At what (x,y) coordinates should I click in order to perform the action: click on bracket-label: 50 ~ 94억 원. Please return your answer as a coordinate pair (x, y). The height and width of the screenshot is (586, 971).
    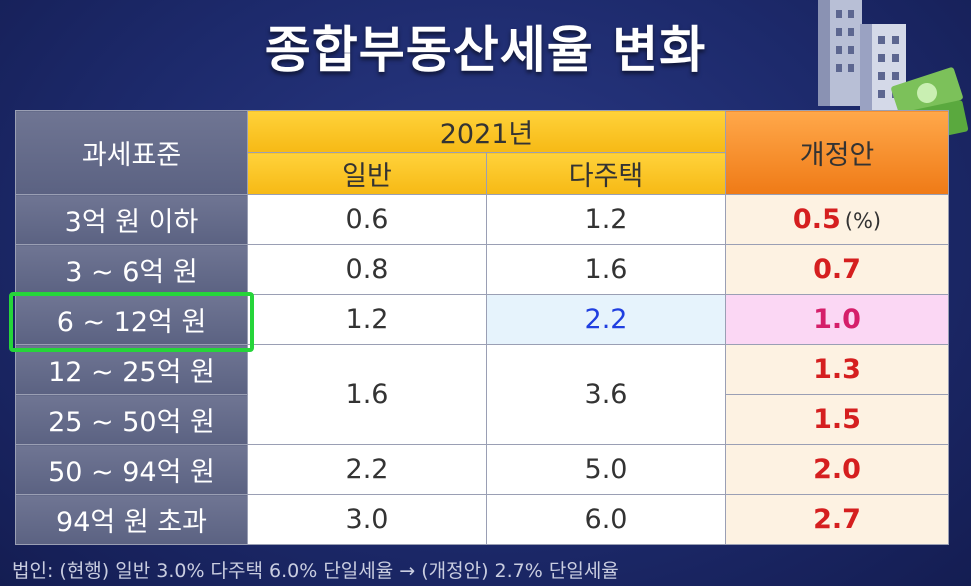
    Looking at the image, I should click on (131, 469).